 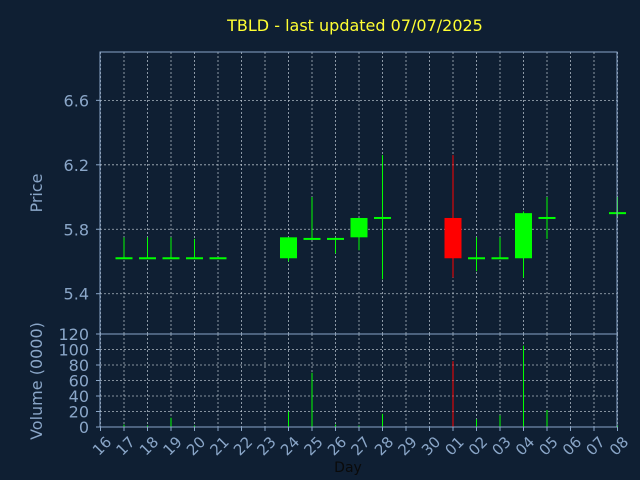 What do you see at coordinates (79, 396) in the screenshot?
I see `volume-tick-label: 40` at bounding box center [79, 396].